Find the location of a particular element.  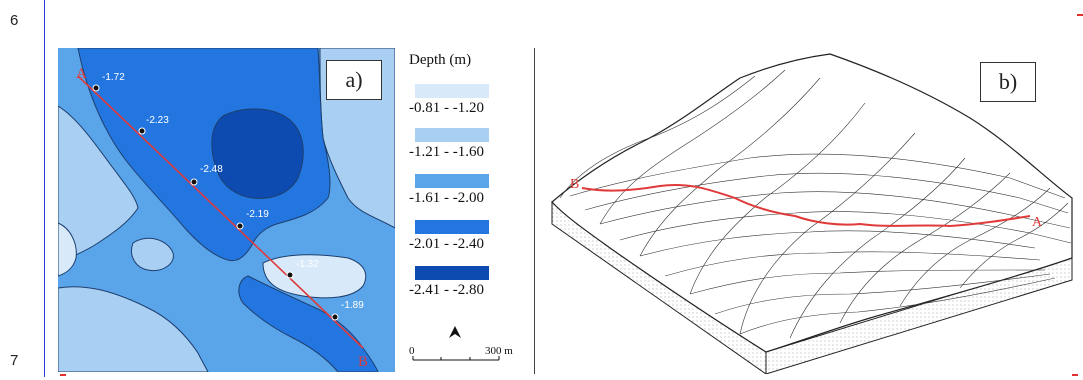

legend-label: -1.21 - -1.60 is located at coordinates (446, 152).